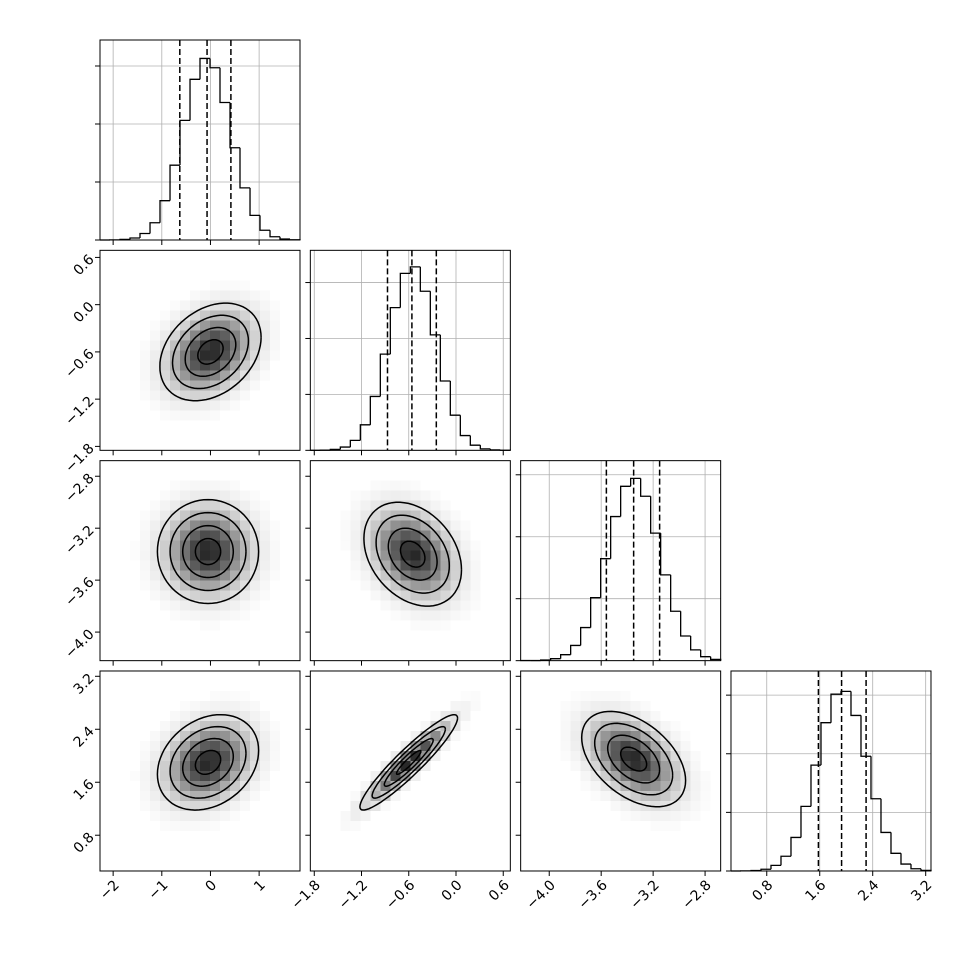 Image resolution: width=970 pixels, height=970 pixels. What do you see at coordinates (921, 890) in the screenshot?
I see `x-tick-label: 3.2` at bounding box center [921, 890].